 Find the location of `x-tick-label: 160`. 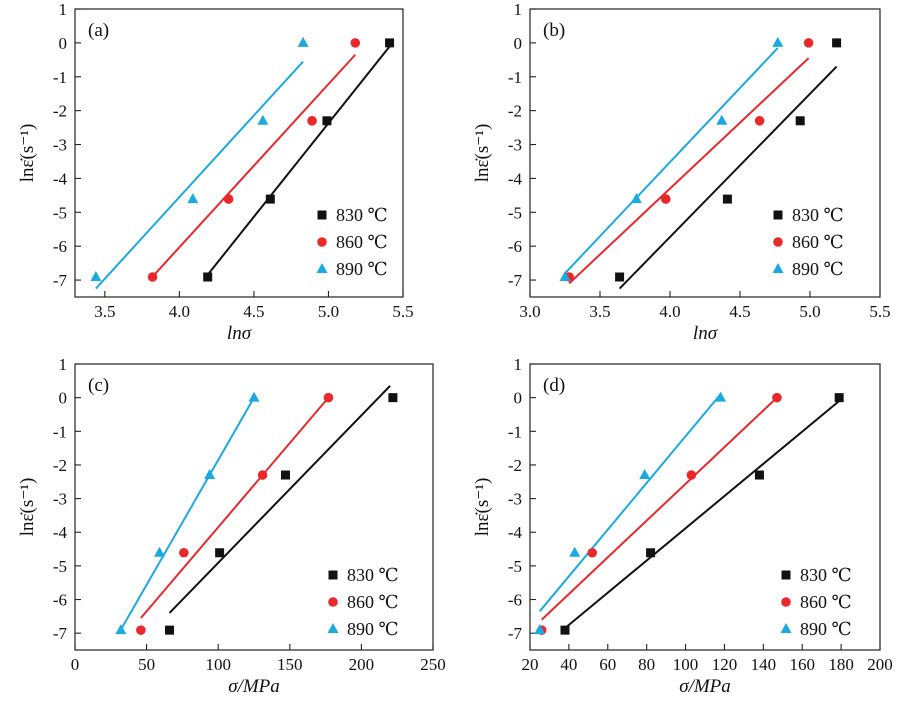

x-tick-label: 160 is located at coordinates (802, 664).